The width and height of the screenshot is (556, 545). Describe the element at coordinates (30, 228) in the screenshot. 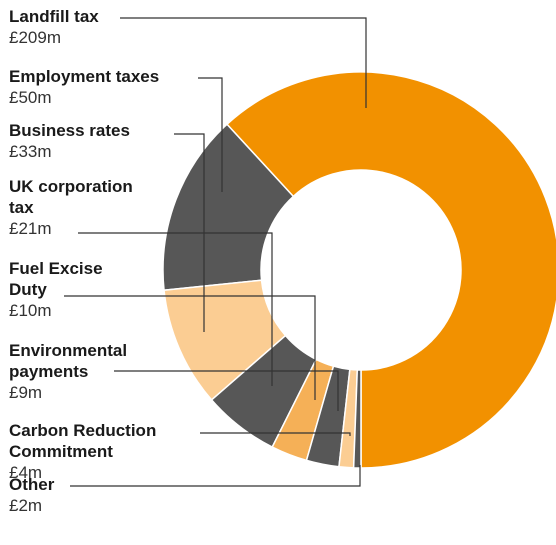

I see `value-label: £21m` at that location.